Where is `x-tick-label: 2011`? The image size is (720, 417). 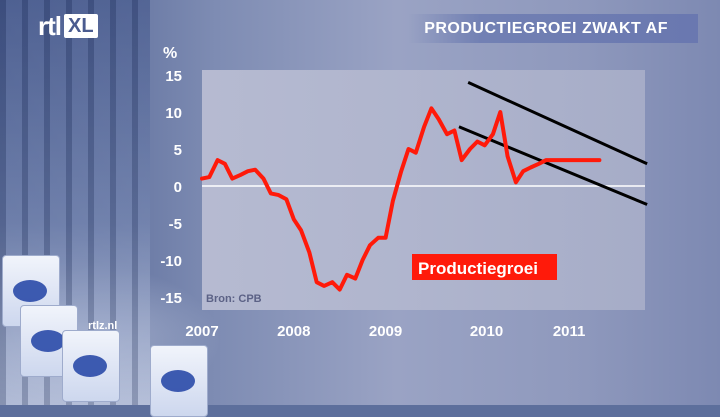
x-tick-label: 2011 is located at coordinates (569, 331).